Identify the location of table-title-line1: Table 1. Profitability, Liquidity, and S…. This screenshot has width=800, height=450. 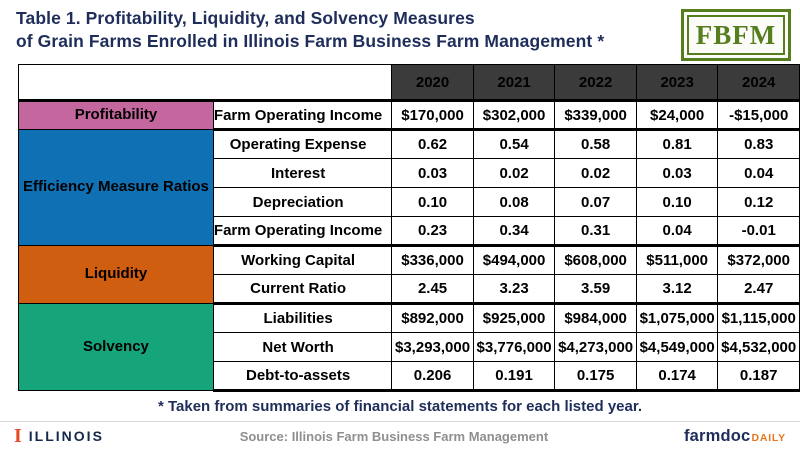
(245, 18).